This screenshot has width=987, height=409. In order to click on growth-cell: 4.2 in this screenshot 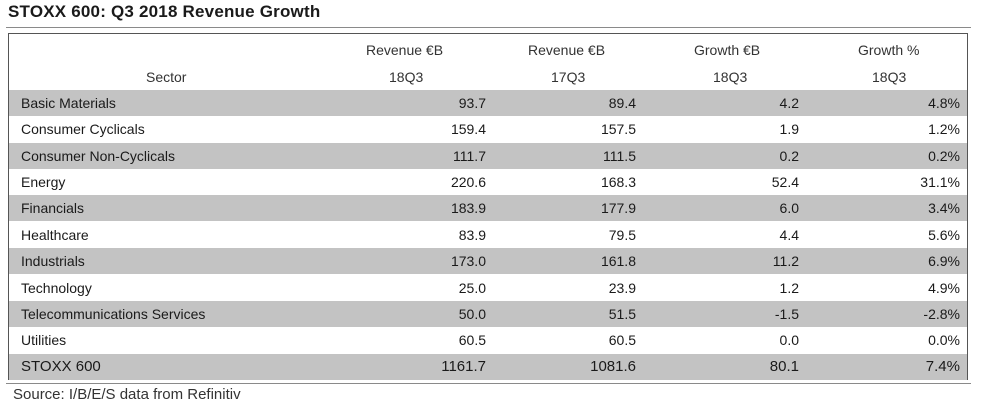, I will do `click(789, 103)`.